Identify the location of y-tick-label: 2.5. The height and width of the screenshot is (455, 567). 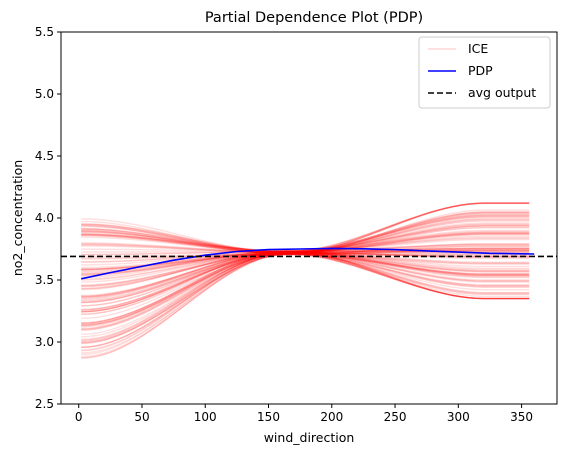
(44, 404).